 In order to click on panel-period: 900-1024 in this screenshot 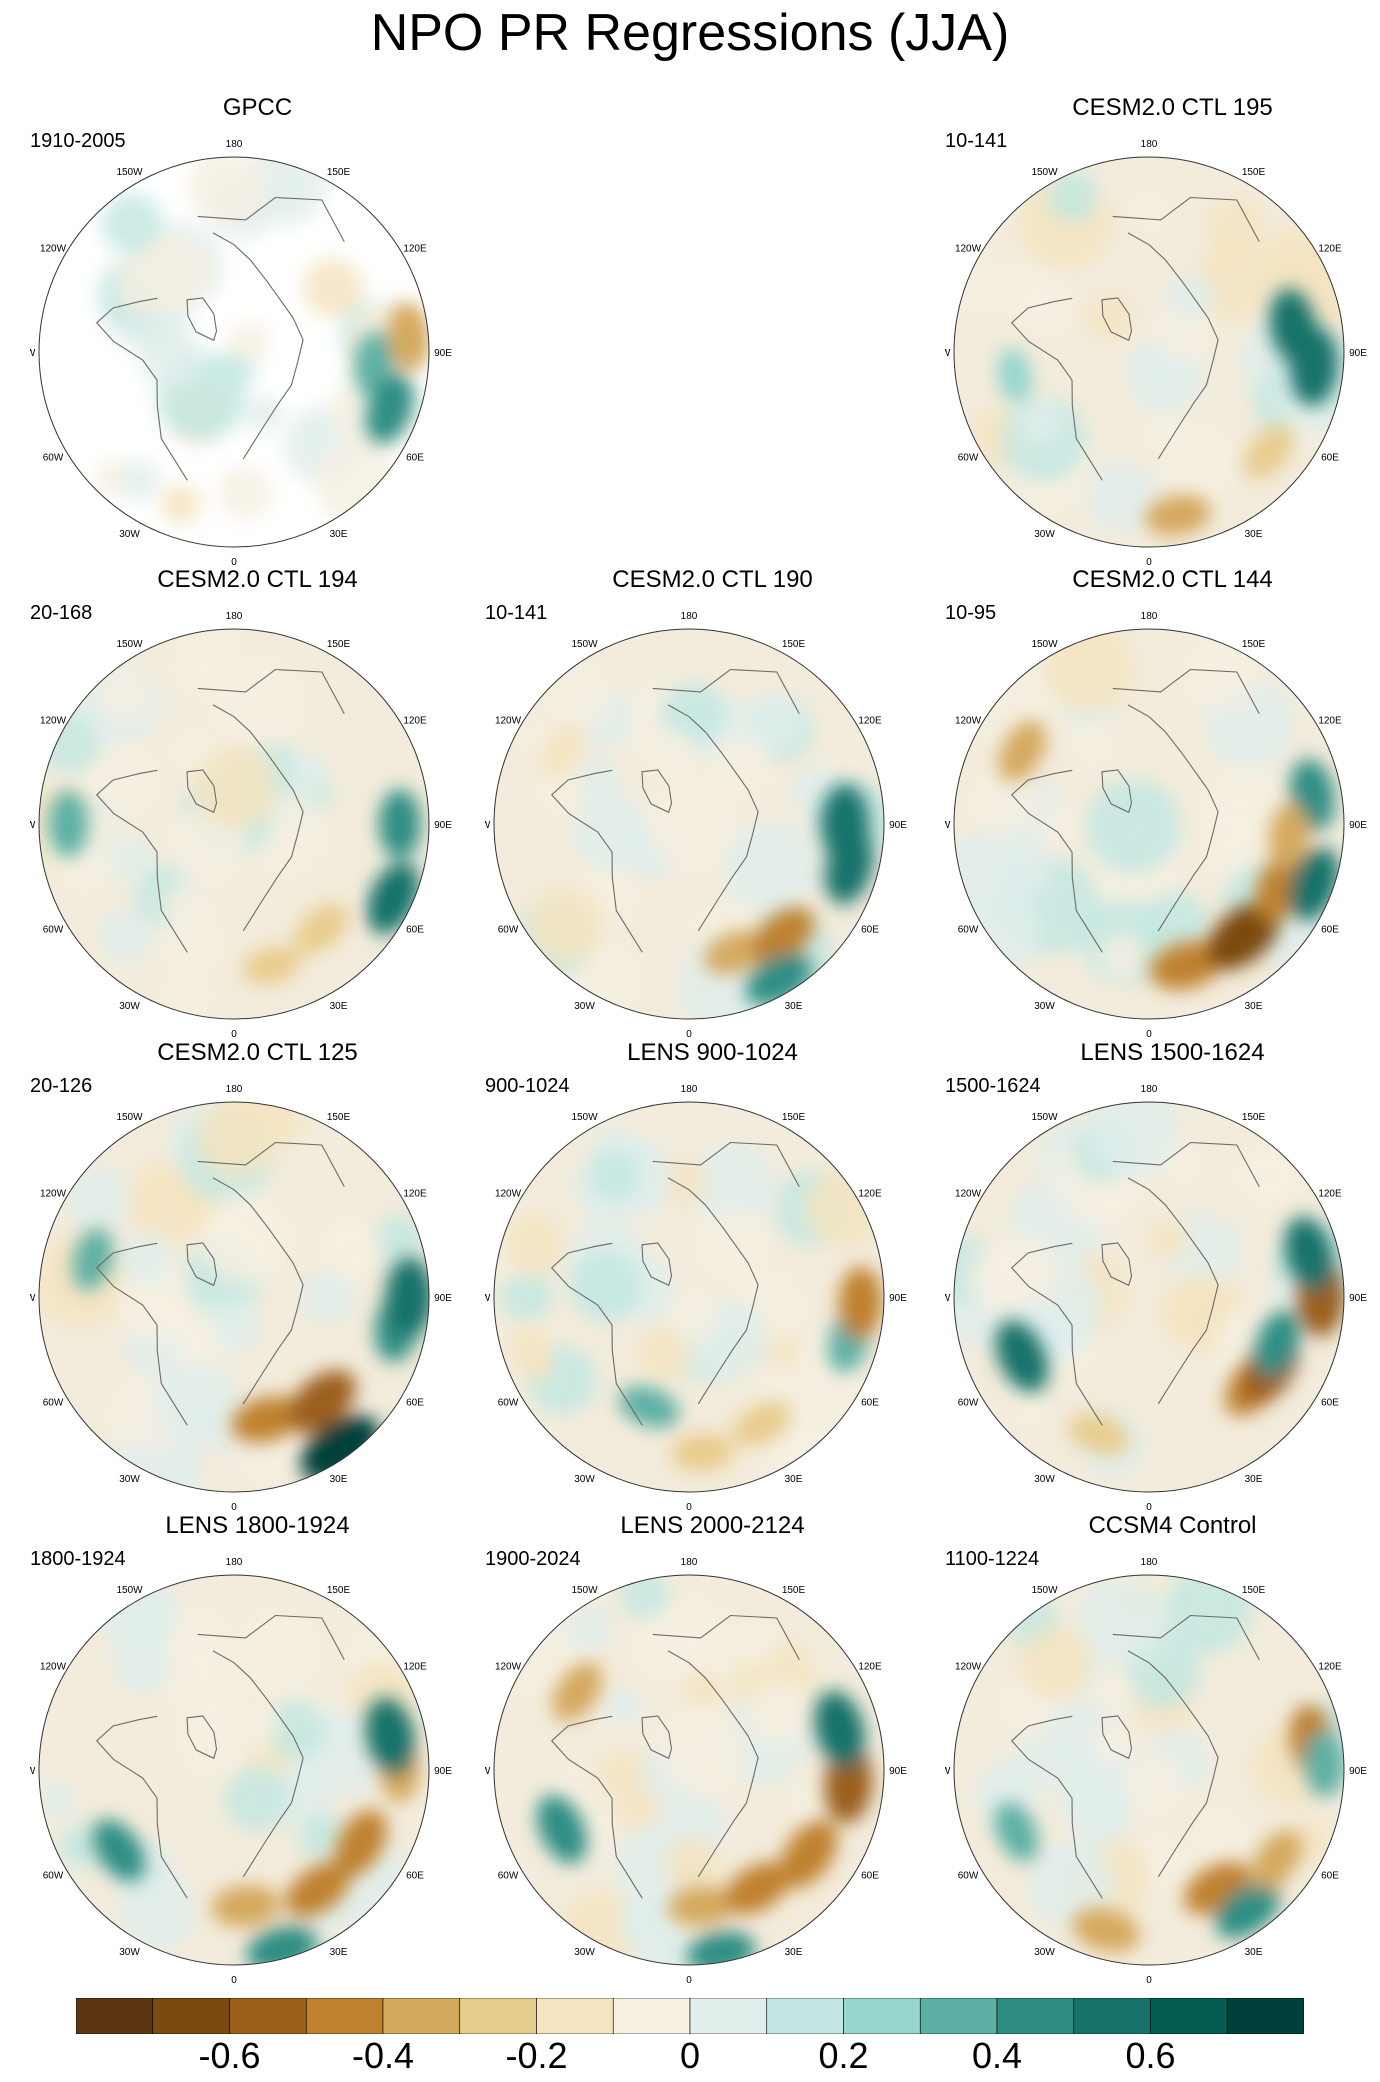, I will do `click(527, 1086)`.